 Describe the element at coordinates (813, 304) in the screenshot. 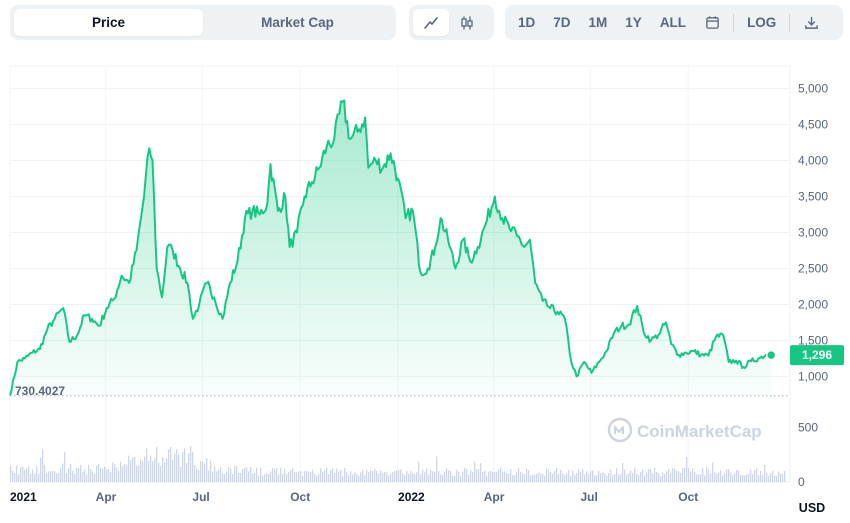

I see `y-tick-label: 2,000` at that location.